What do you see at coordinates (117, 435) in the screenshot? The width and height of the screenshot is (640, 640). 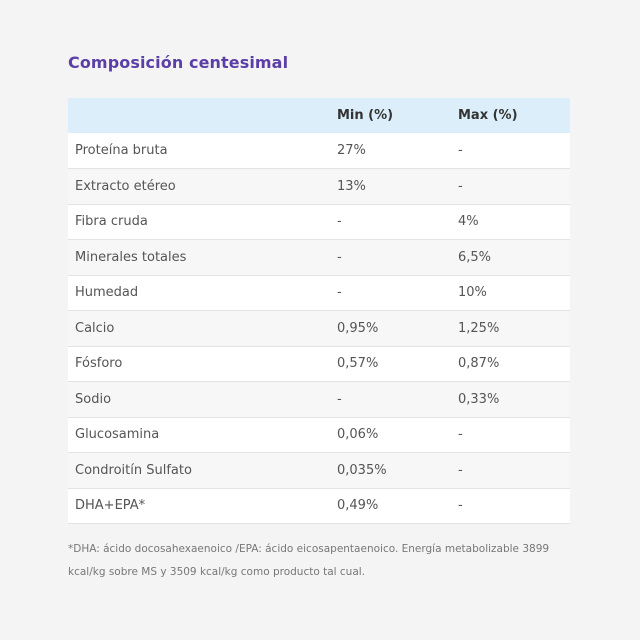 I see `nutrient-name: Glucosamina` at bounding box center [117, 435].